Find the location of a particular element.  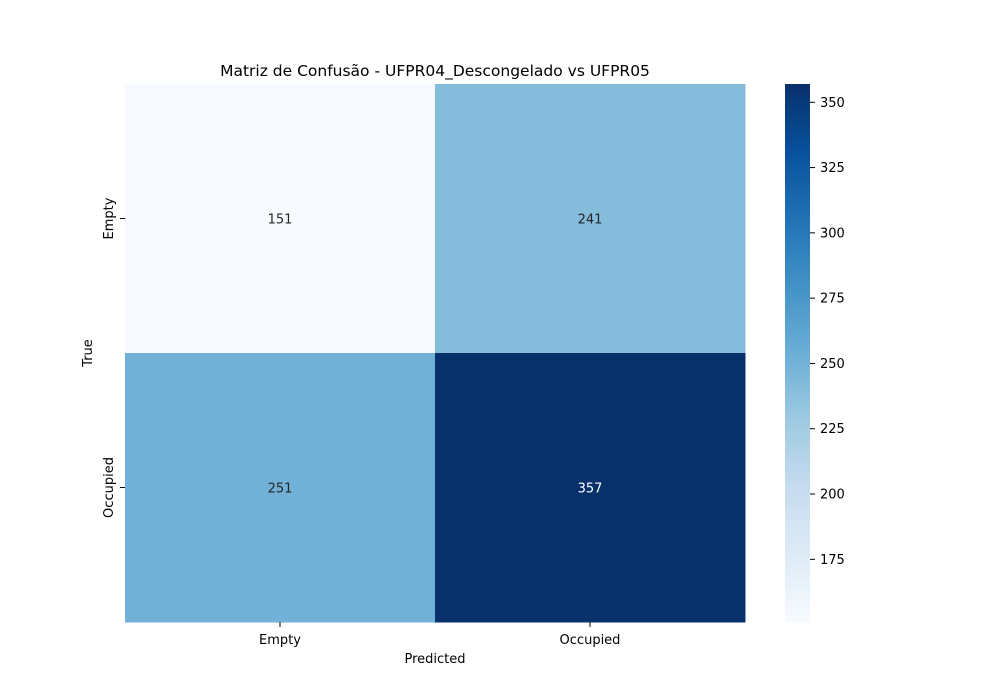

colorbar-axis: 175 200 225 250 275 300 325 350 is located at coordinates (827, 332).